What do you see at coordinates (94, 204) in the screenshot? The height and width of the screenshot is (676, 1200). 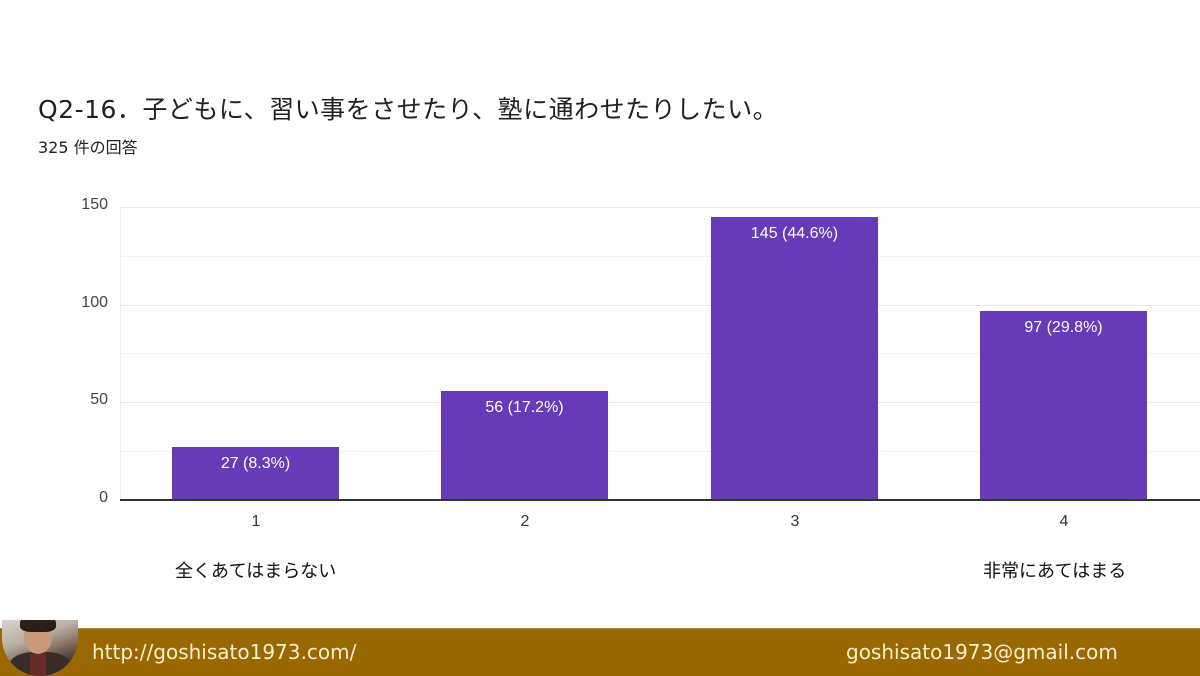 I see `y-axis-tick-150: 150` at bounding box center [94, 204].